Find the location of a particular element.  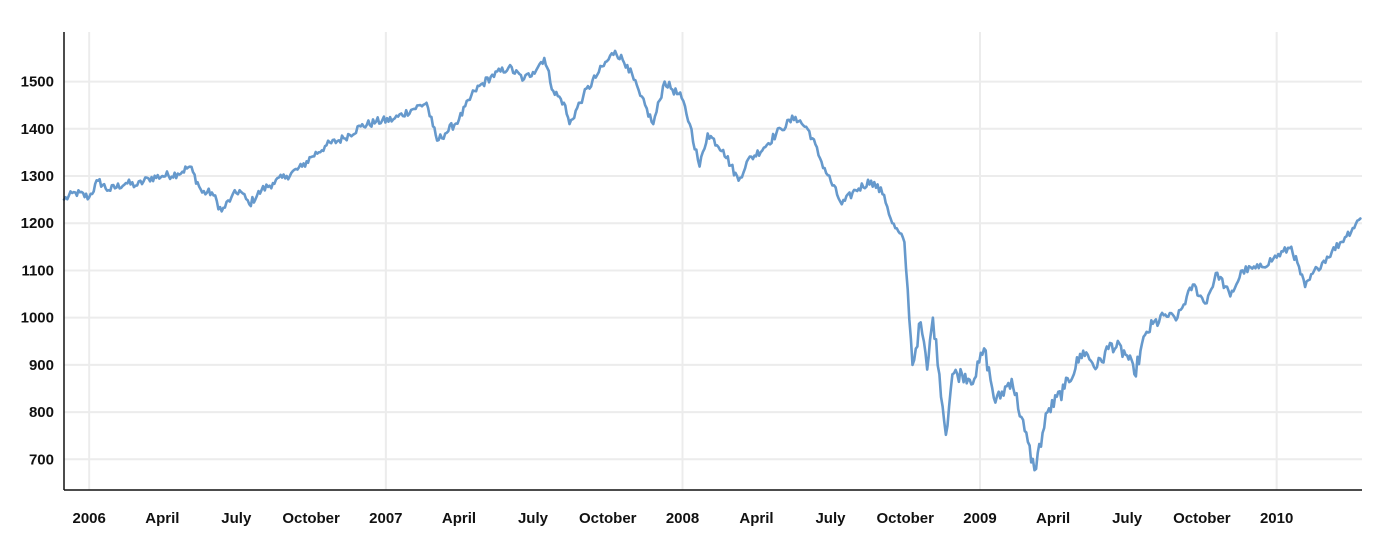

y-tick-label: 1100 is located at coordinates (37, 270).